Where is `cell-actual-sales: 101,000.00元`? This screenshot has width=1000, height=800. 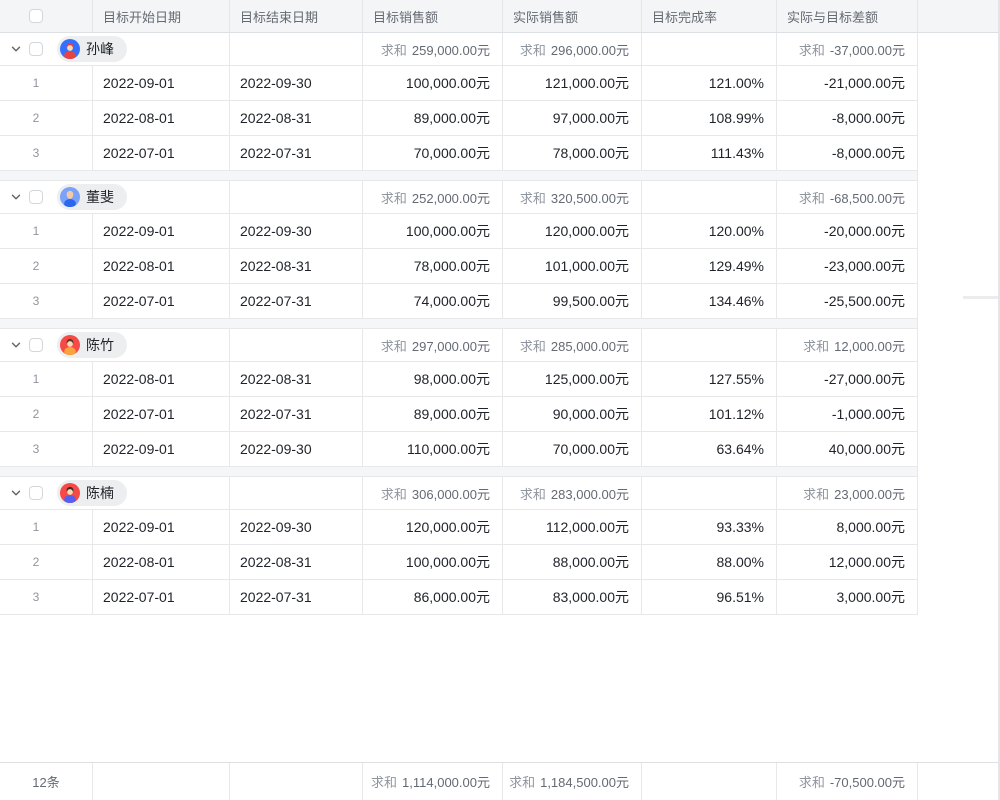
cell-actual-sales: 101,000.00元 is located at coordinates (572, 266).